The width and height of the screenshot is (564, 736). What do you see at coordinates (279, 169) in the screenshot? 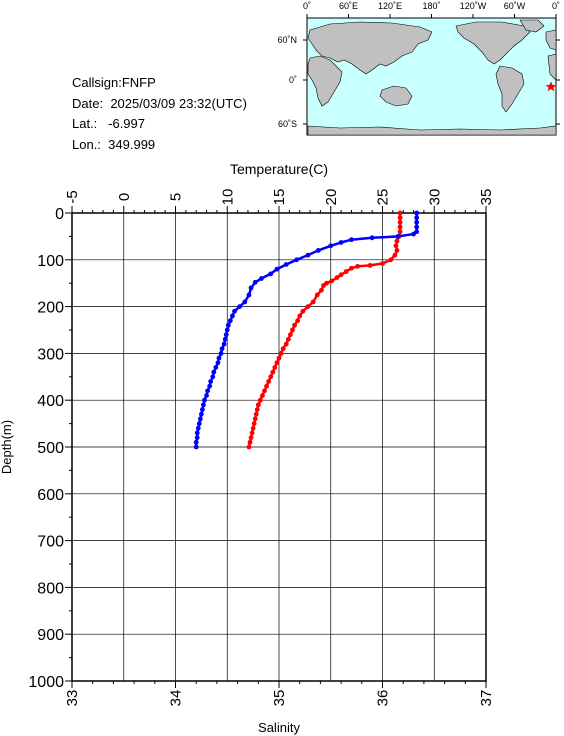
I see `temperature-axis-title: Temperature(C)` at bounding box center [279, 169].